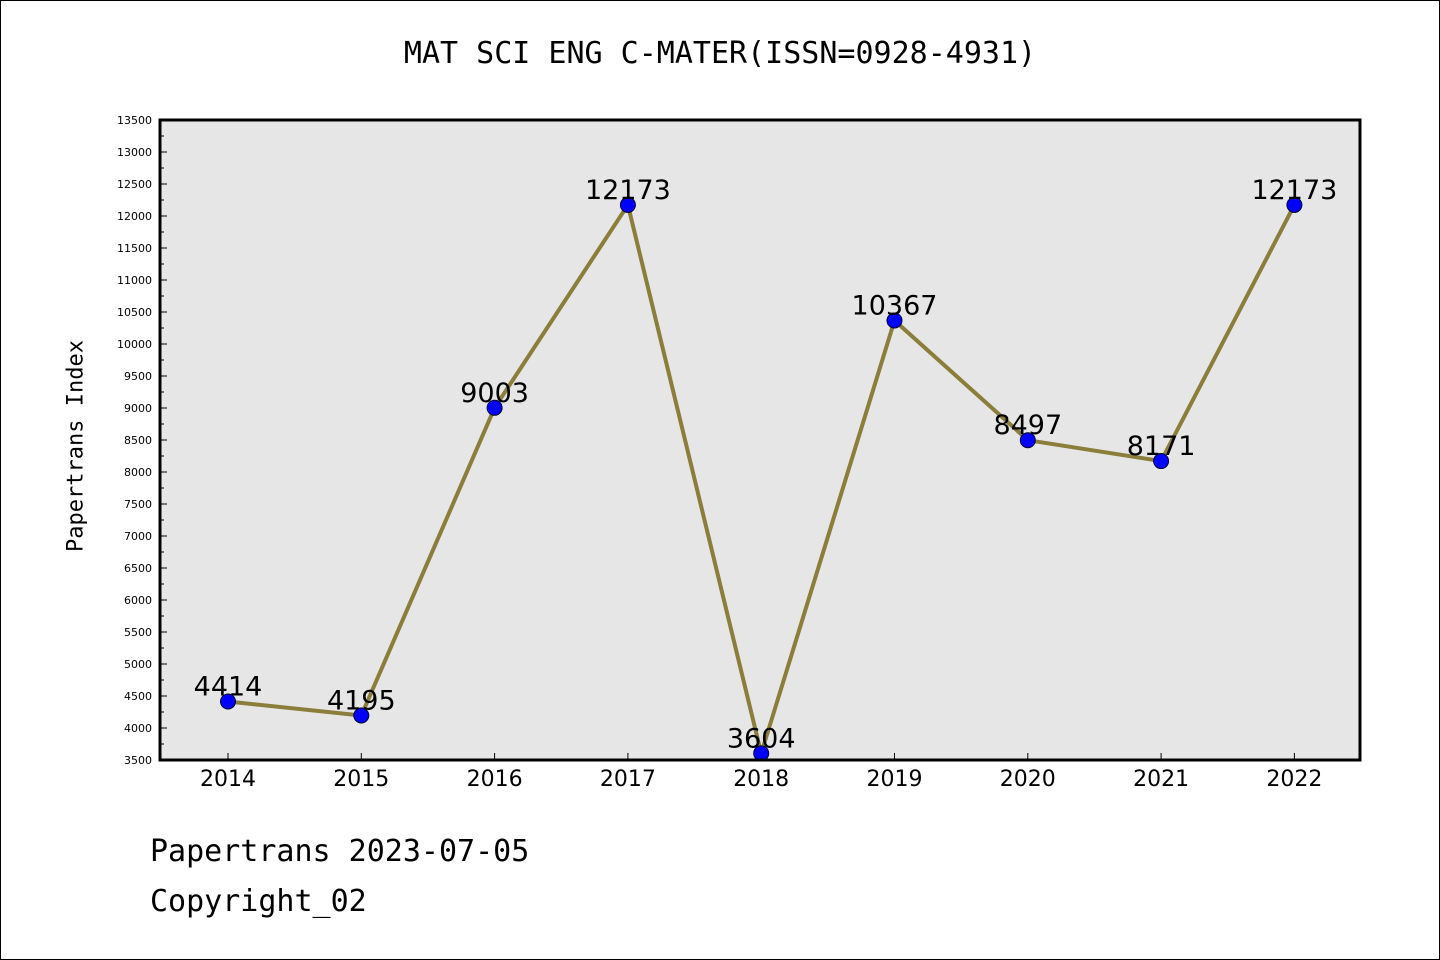  I want to click on x-tick-label: 2018, so click(761, 779).